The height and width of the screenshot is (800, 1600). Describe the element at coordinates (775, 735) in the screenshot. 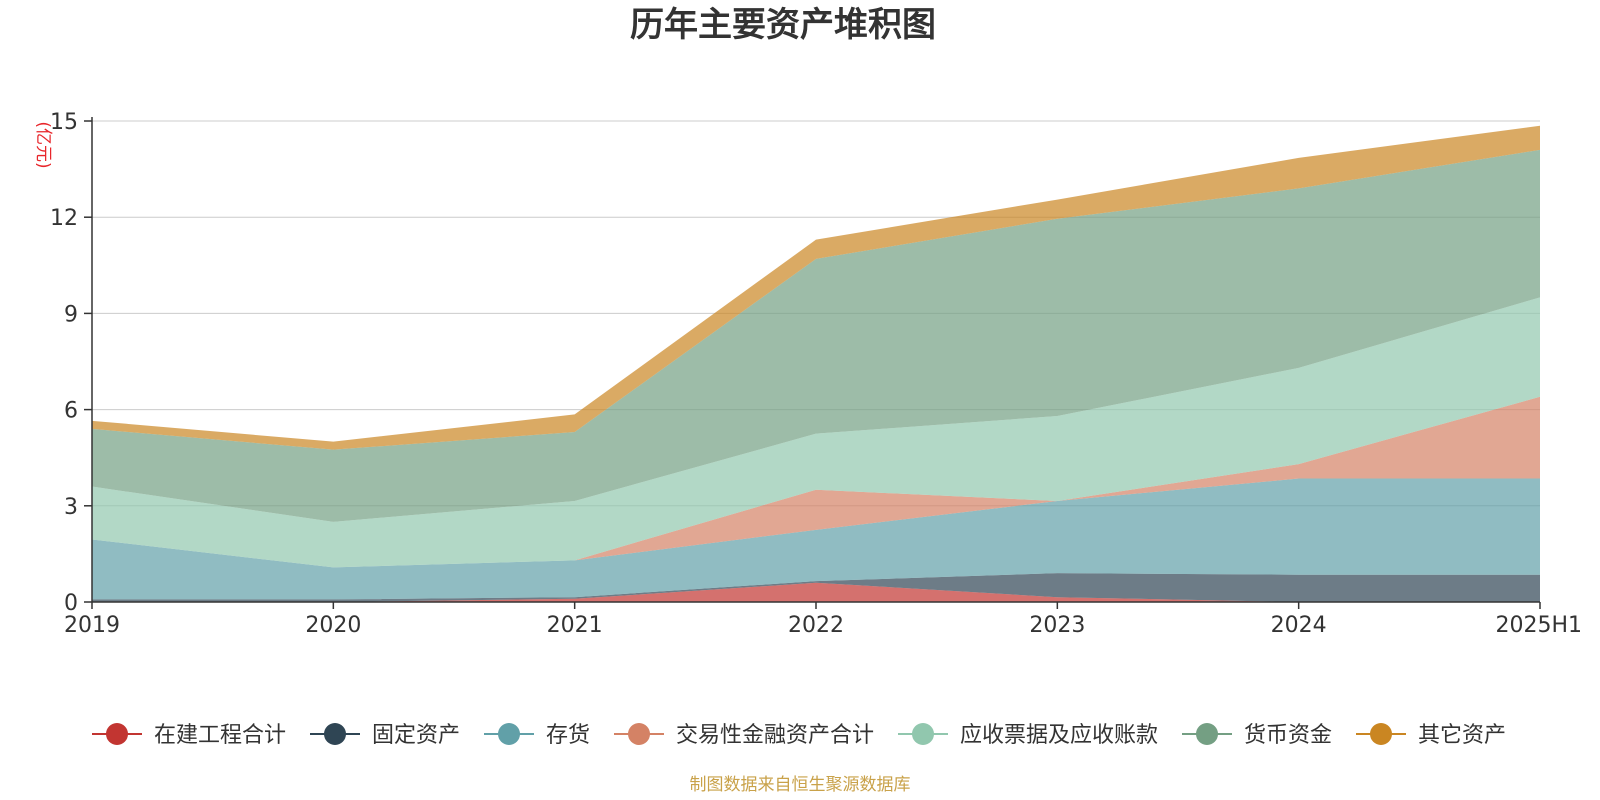

I see `legend-label: 交易性金融资产合计` at that location.